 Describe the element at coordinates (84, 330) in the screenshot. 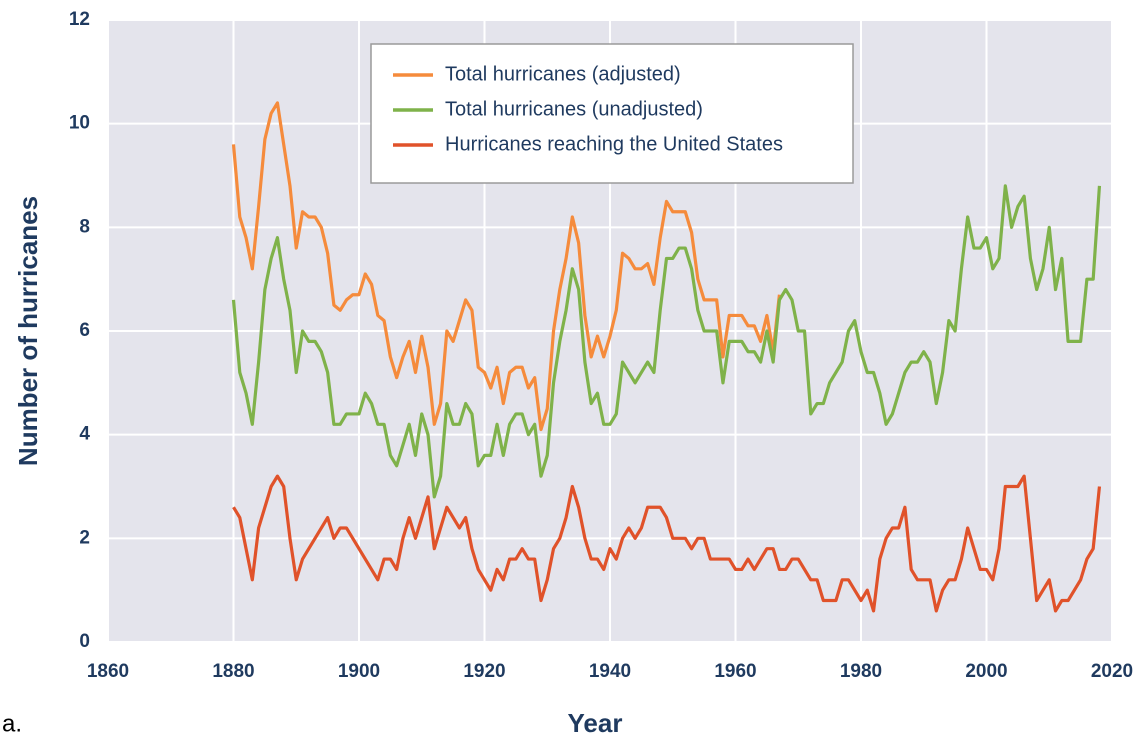

I see `y-tick-label: 6` at that location.